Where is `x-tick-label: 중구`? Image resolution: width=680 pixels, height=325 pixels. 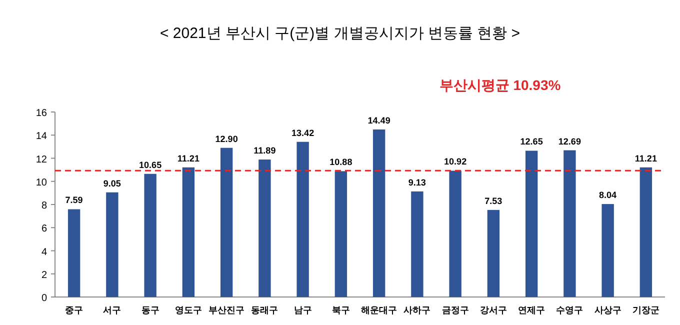 x-tick-label: 중구 is located at coordinates (74, 310).